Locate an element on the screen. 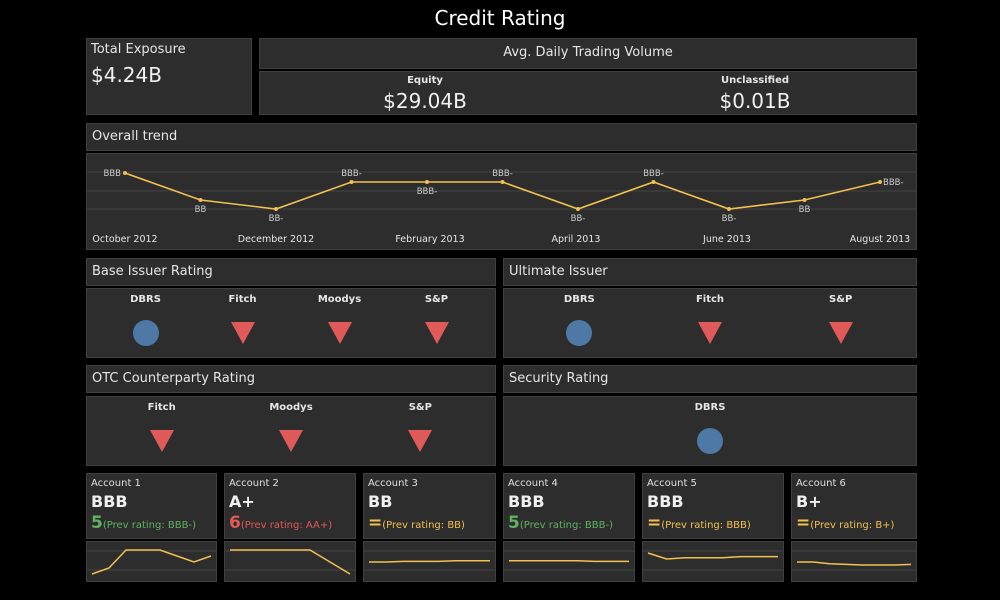 The height and width of the screenshot is (600, 1000). adtv-header: Avg. Daily Trading Volume is located at coordinates (588, 53).